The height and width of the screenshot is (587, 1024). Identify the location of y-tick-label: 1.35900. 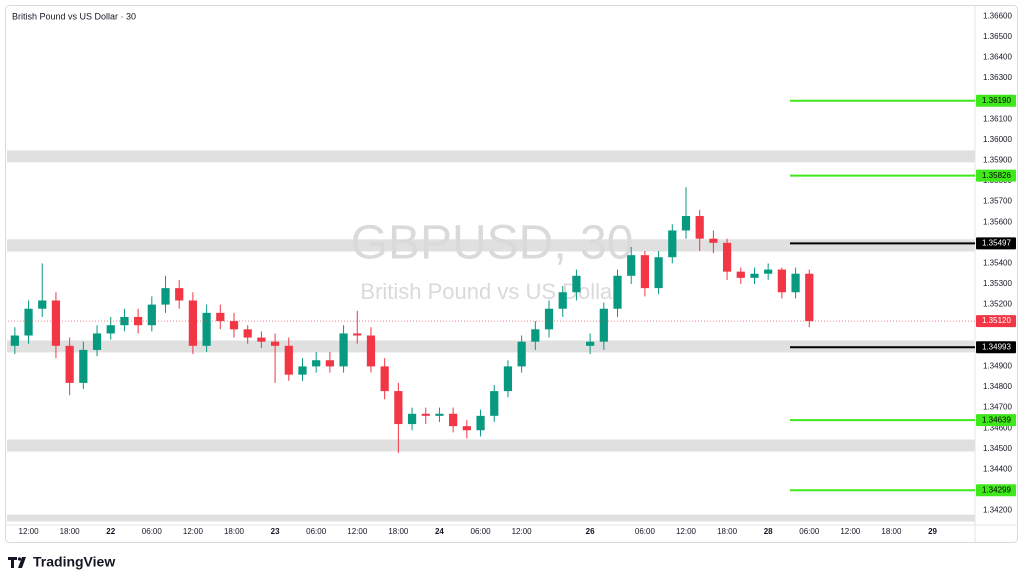
(997, 160).